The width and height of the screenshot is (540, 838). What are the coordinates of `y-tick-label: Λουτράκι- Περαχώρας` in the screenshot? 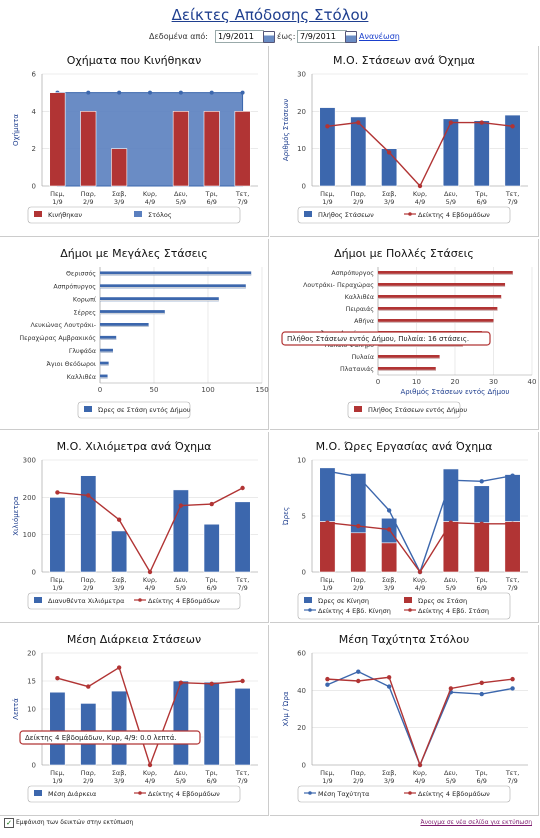 It's located at (338, 285).